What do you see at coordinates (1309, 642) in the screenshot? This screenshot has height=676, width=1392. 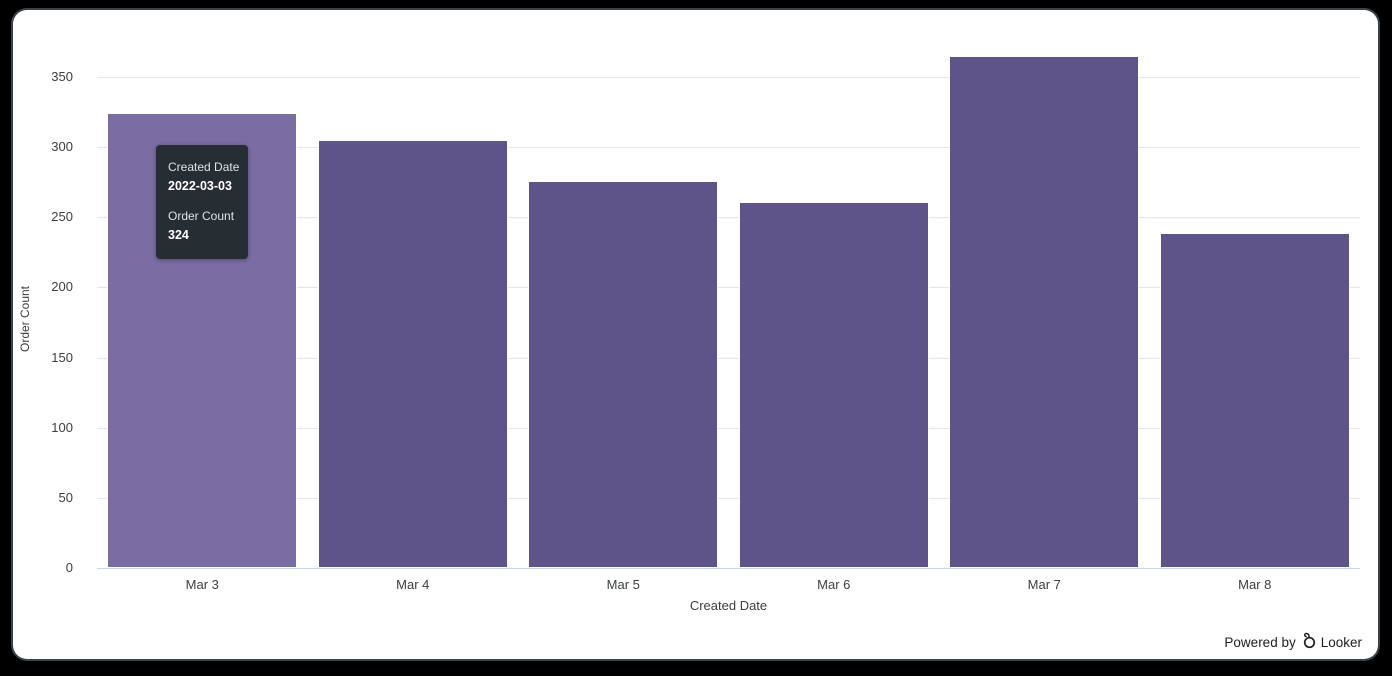 I see `looker-logo-icon` at bounding box center [1309, 642].